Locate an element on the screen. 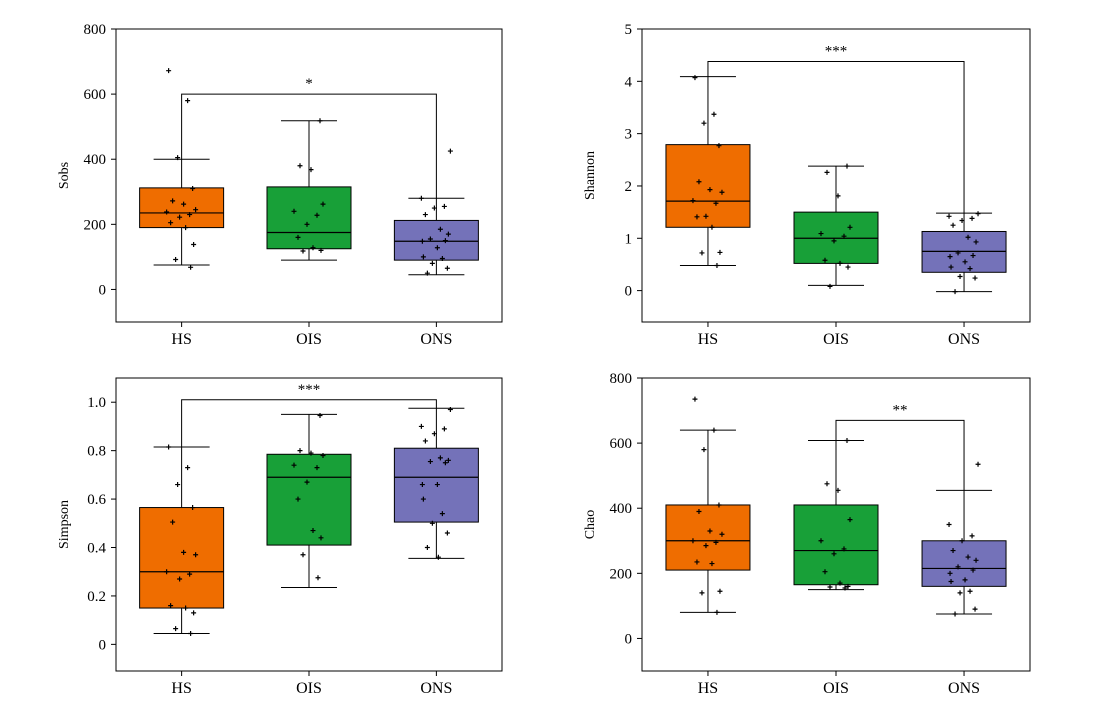 This screenshot has height=705, width=1111. y-tick-label: 5 is located at coordinates (629, 30).